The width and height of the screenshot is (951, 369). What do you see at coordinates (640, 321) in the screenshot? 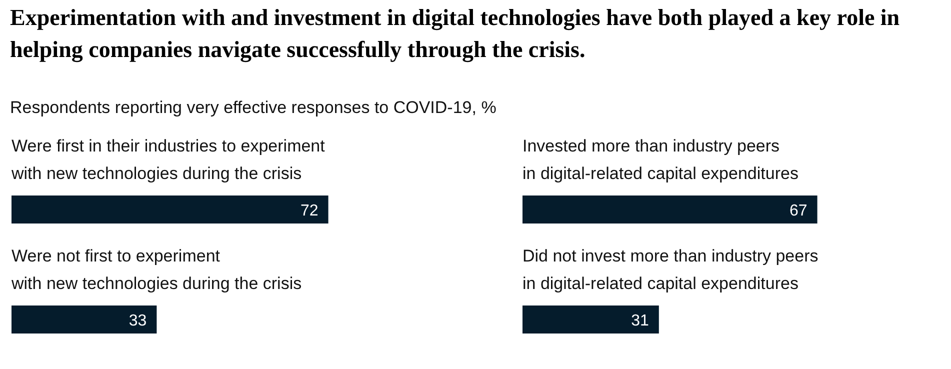
I see `data-label: 31` at bounding box center [640, 321].